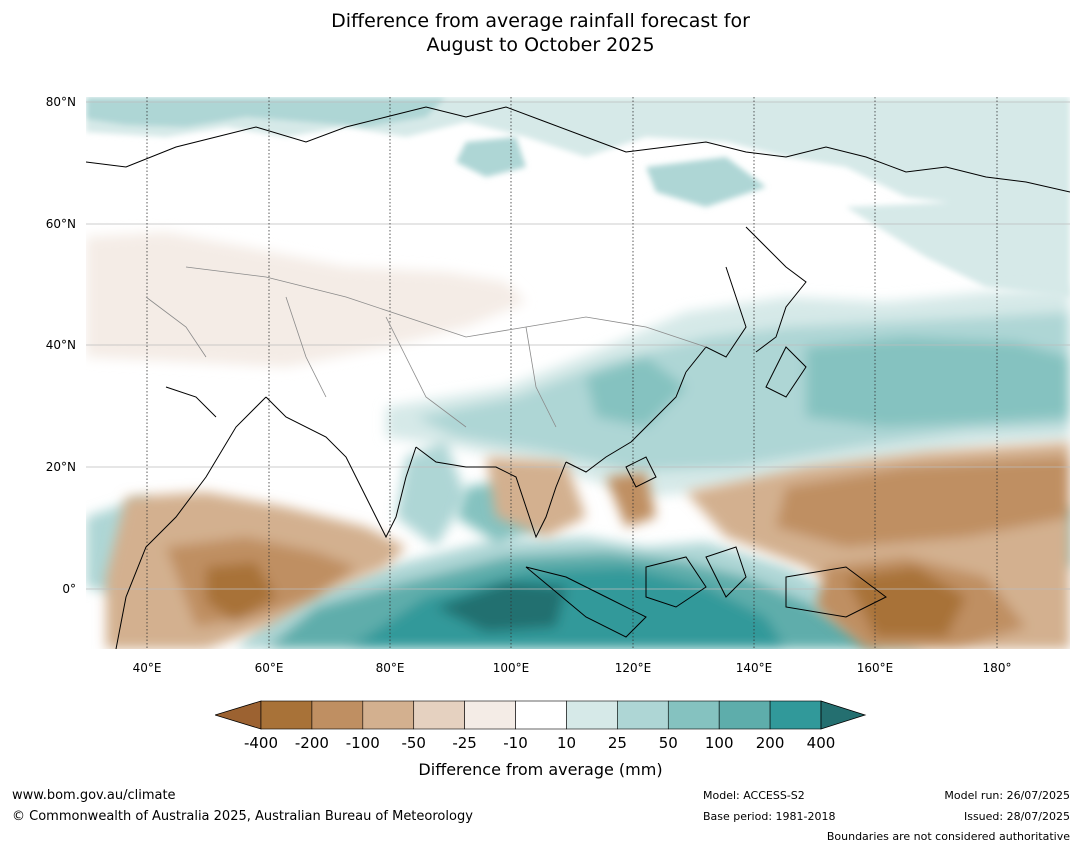 The height and width of the screenshot is (850, 1081). What do you see at coordinates (464, 743) in the screenshot?
I see `colorbar-tick-label: -25` at bounding box center [464, 743].